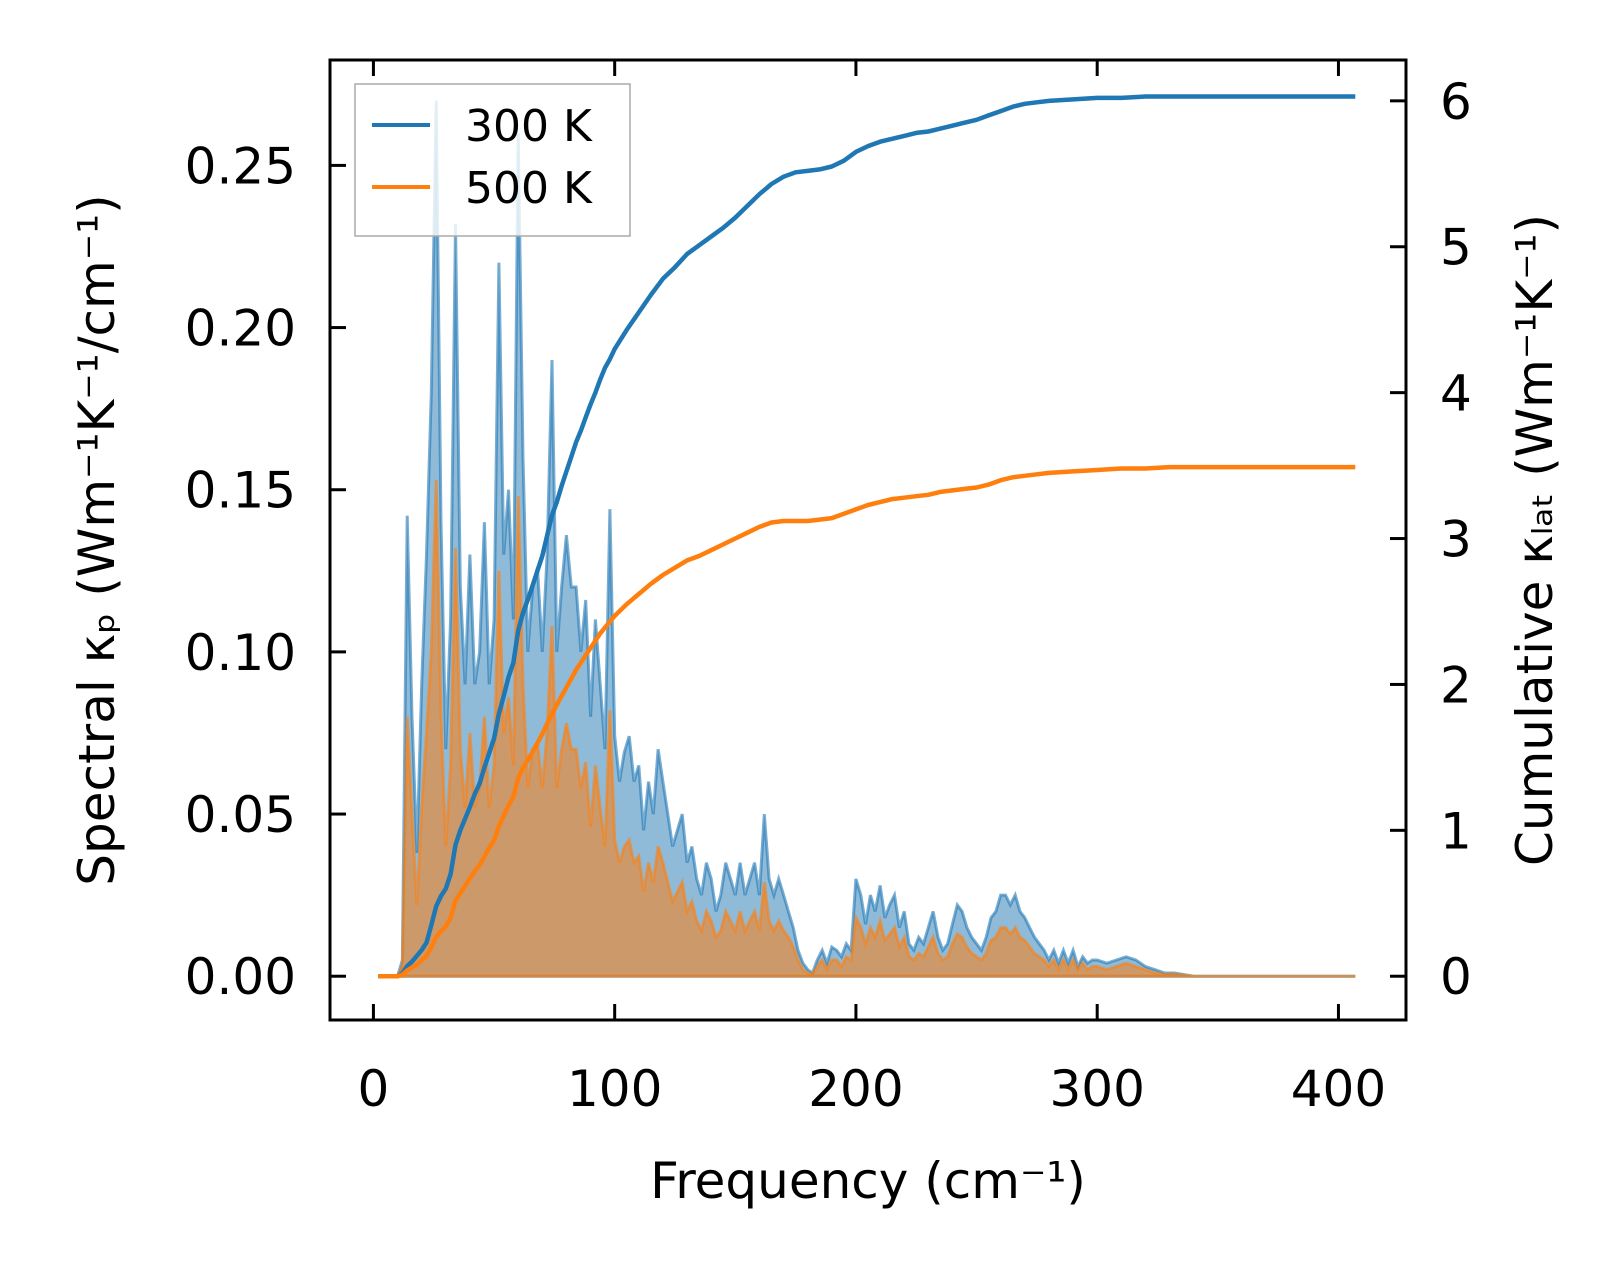 The image size is (1623, 1264). I want to click on y-left-tick-label: 0.10, so click(240, 653).